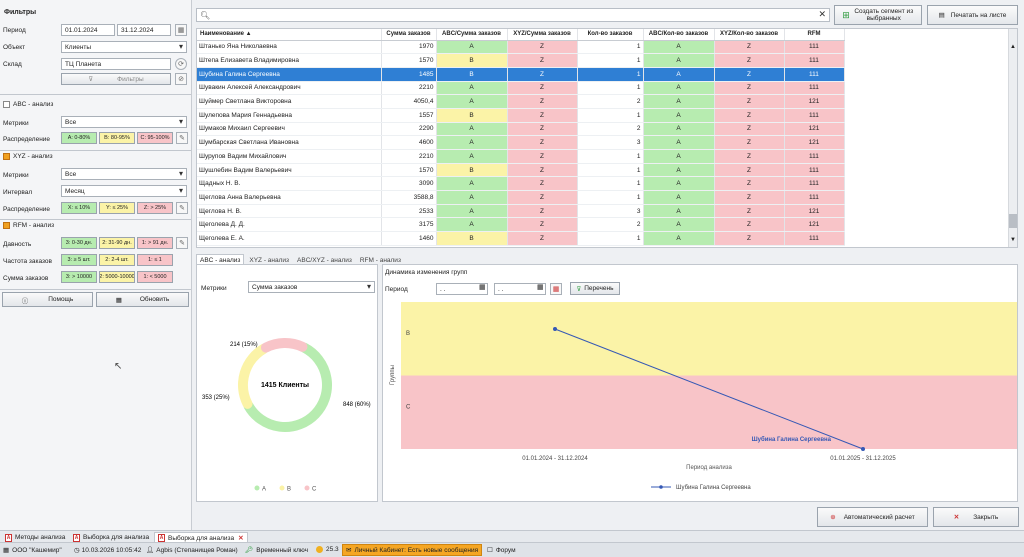 The image size is (1024, 557). What do you see at coordinates (595, 288) in the screenshot?
I see `list-button: ⊽ Перечень` at bounding box center [595, 288].